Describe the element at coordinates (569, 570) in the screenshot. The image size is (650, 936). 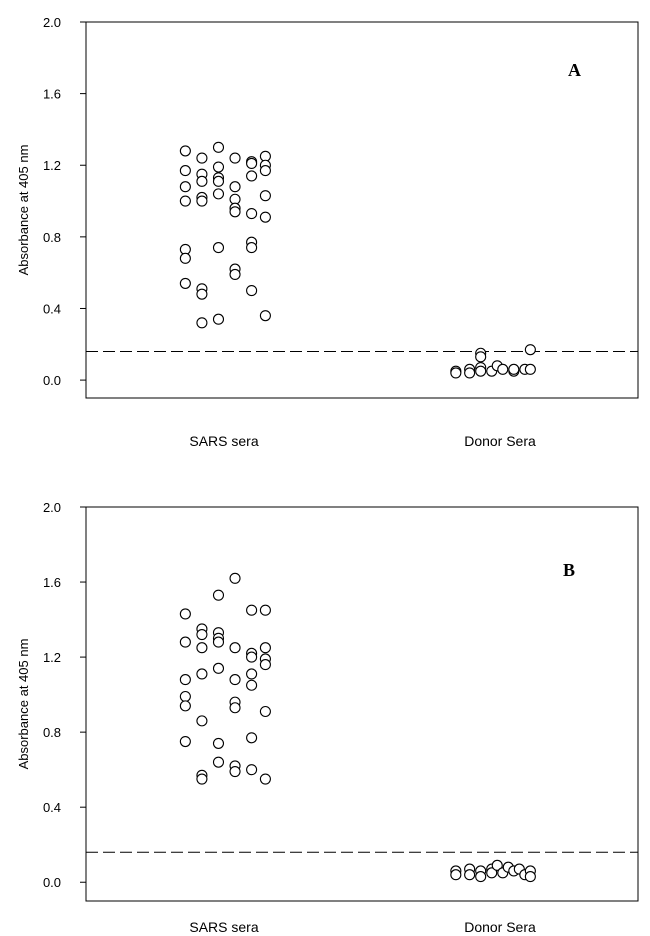
I see `panel-letter: B` at that location.